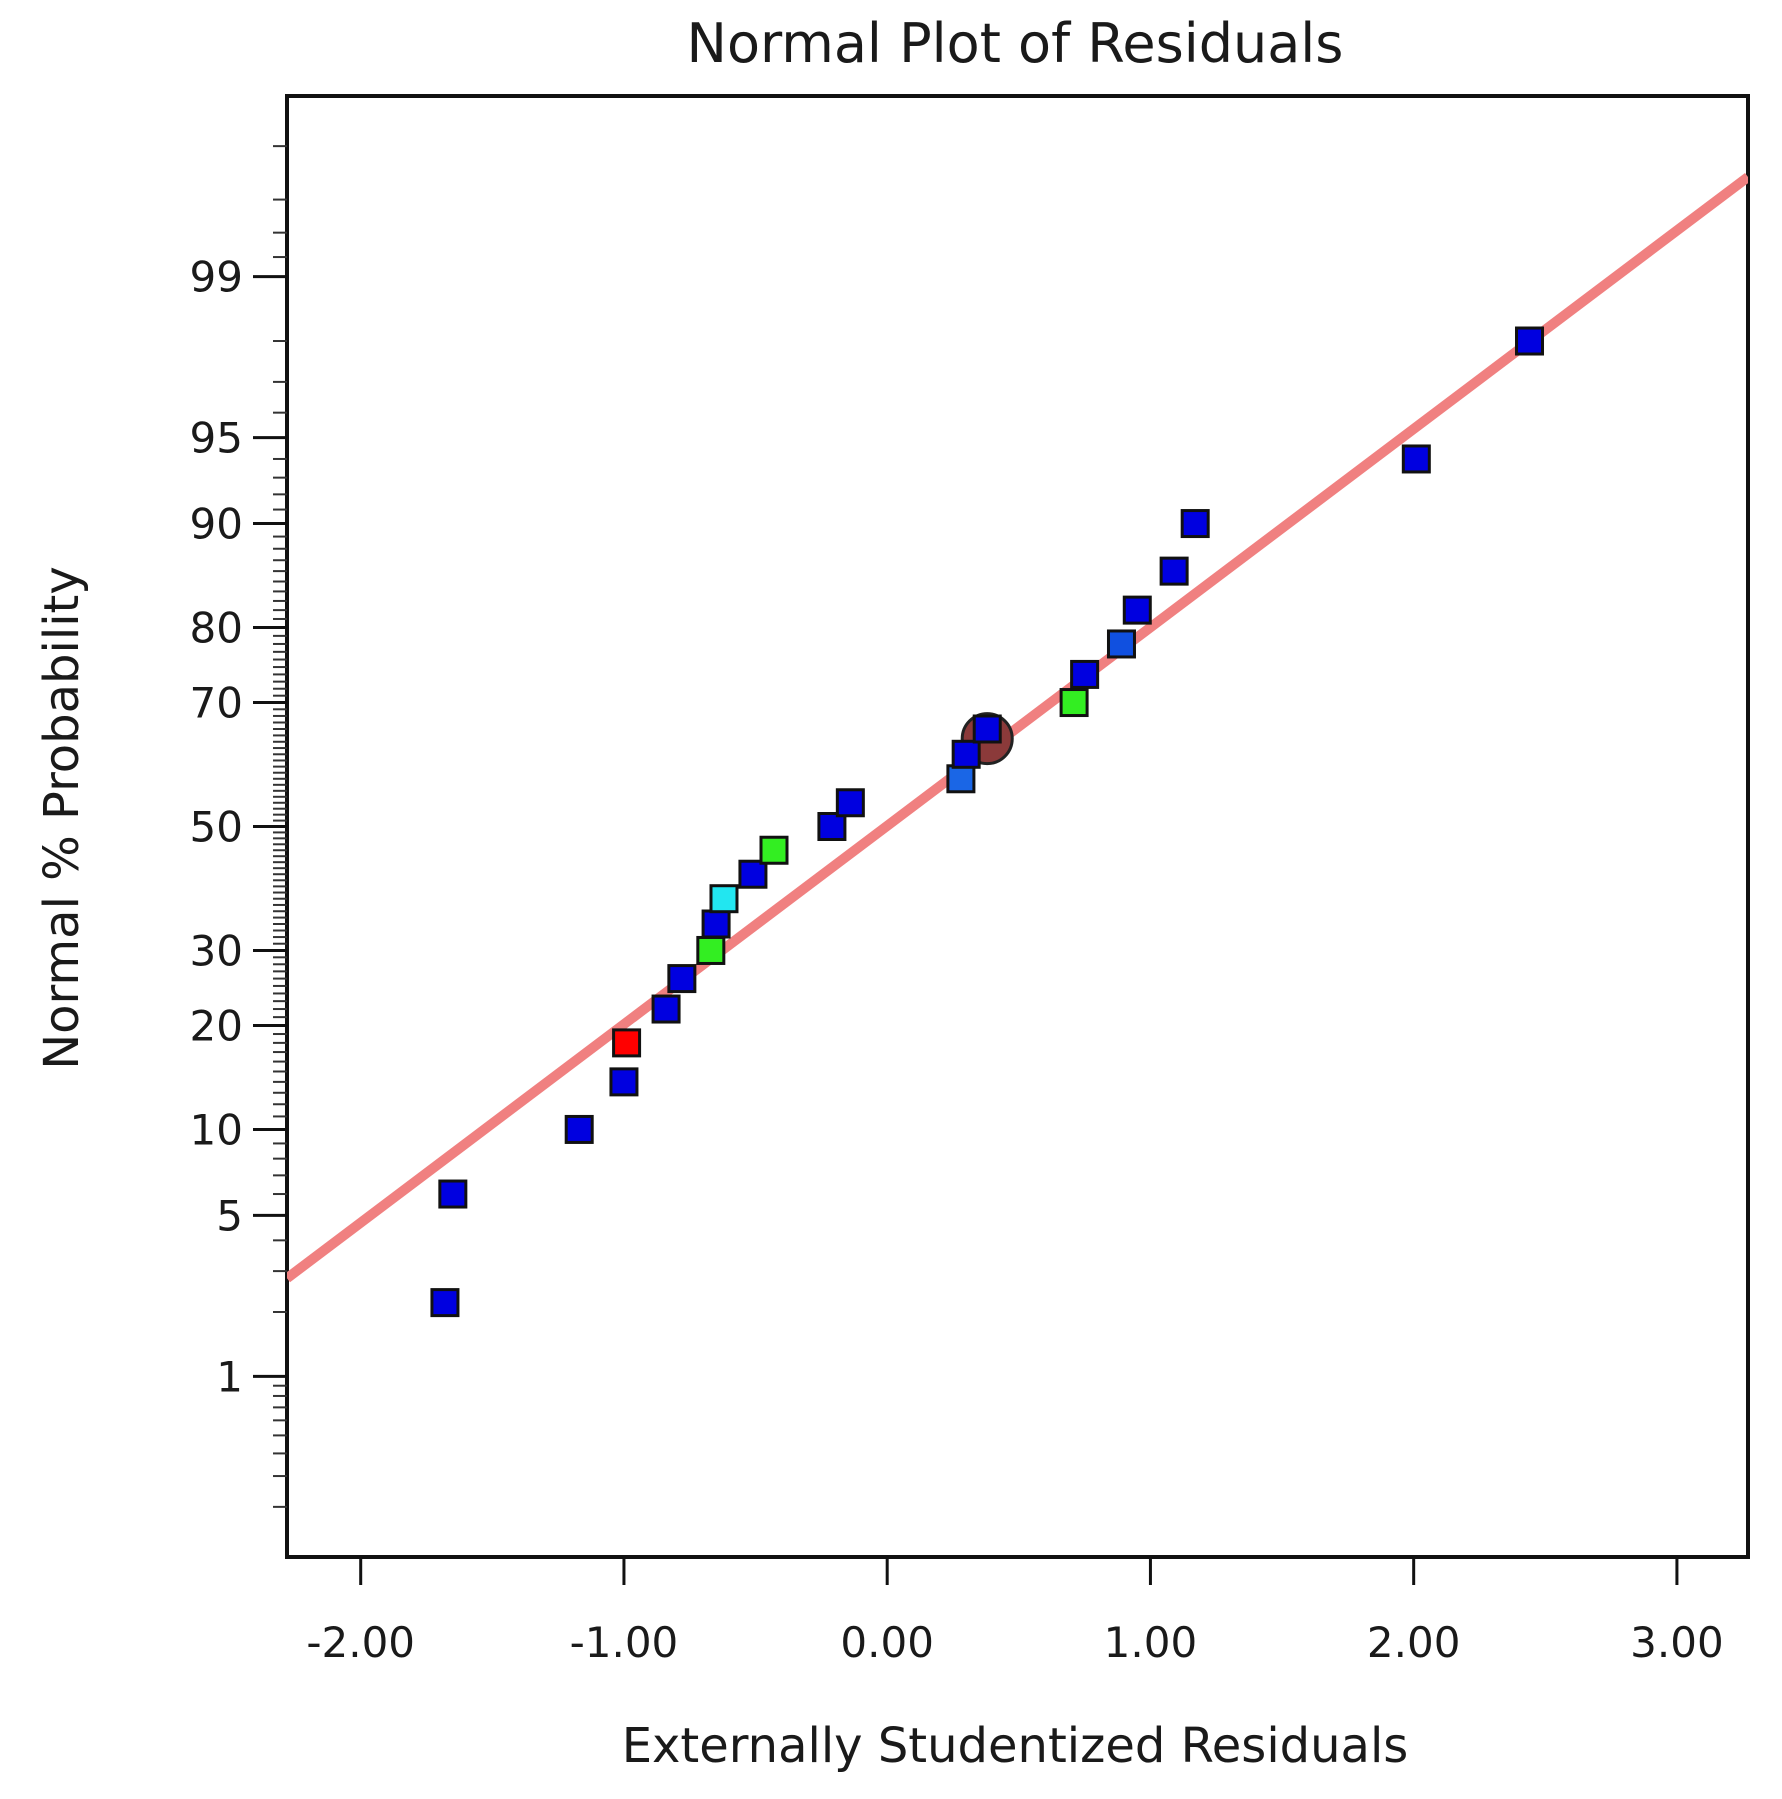  I want to click on y-tick-label: 1, so click(229, 1376).